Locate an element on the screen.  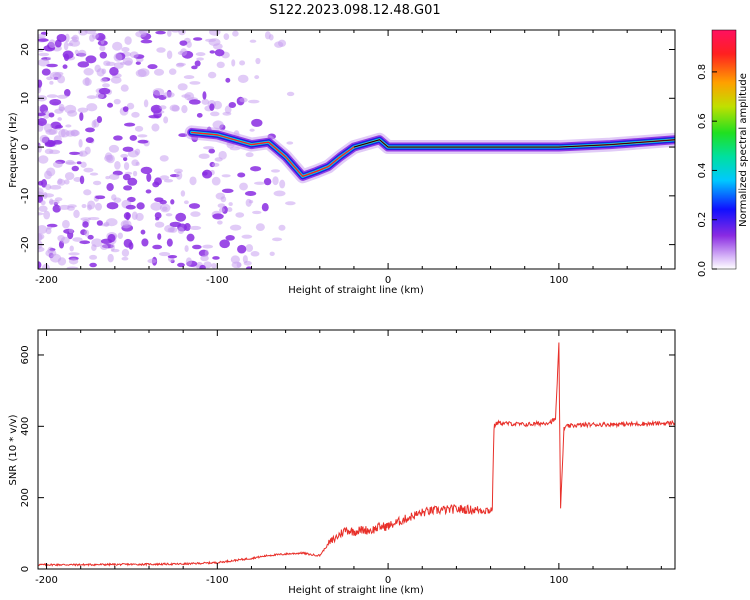
snr-x-tick-label: -200 is located at coordinates (46, 580).